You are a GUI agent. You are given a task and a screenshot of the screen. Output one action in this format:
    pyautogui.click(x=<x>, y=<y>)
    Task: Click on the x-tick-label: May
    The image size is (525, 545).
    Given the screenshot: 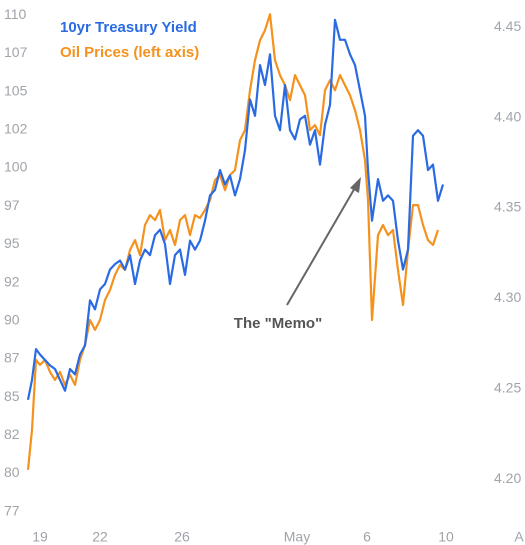 What is the action you would take?
    pyautogui.click(x=297, y=537)
    